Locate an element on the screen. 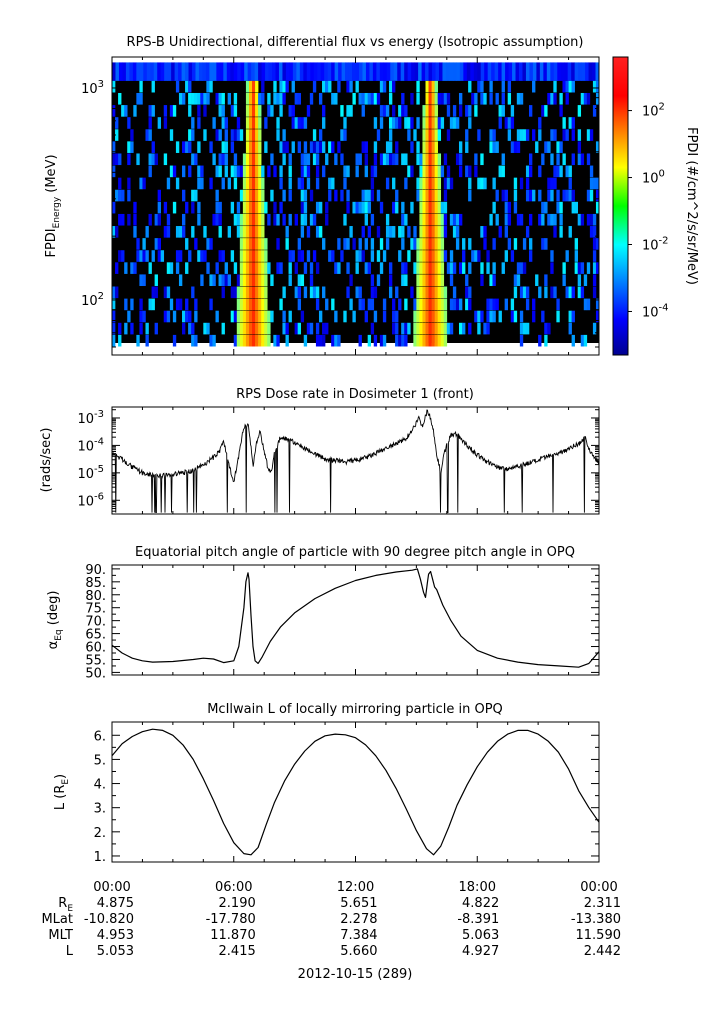 The image size is (725, 1019). dose-rate-line is located at coordinates (355, 461).